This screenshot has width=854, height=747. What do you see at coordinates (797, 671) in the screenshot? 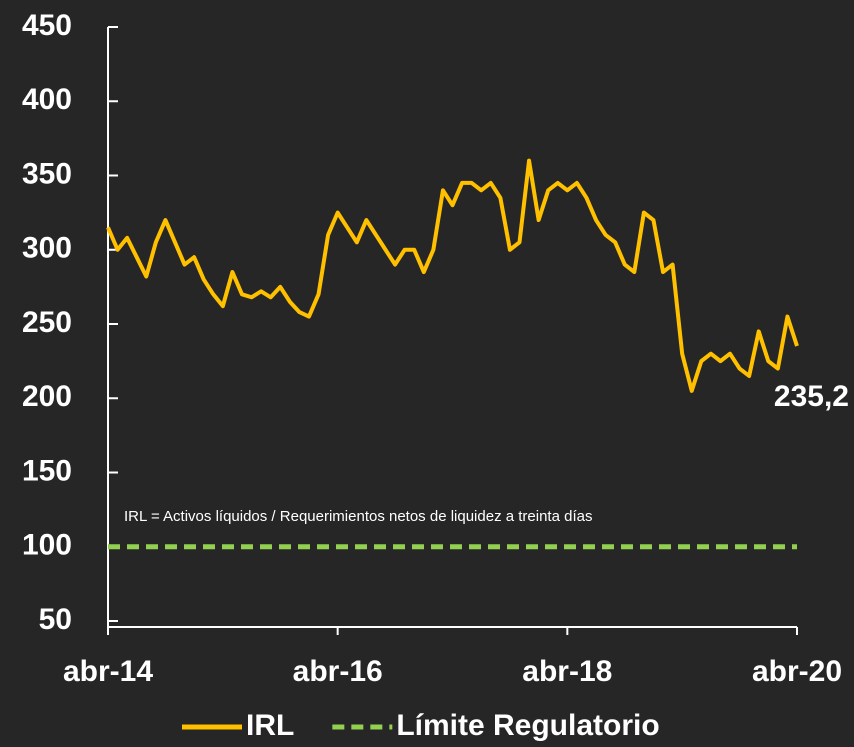
I see `x-tick-label: abr-20` at bounding box center [797, 671].